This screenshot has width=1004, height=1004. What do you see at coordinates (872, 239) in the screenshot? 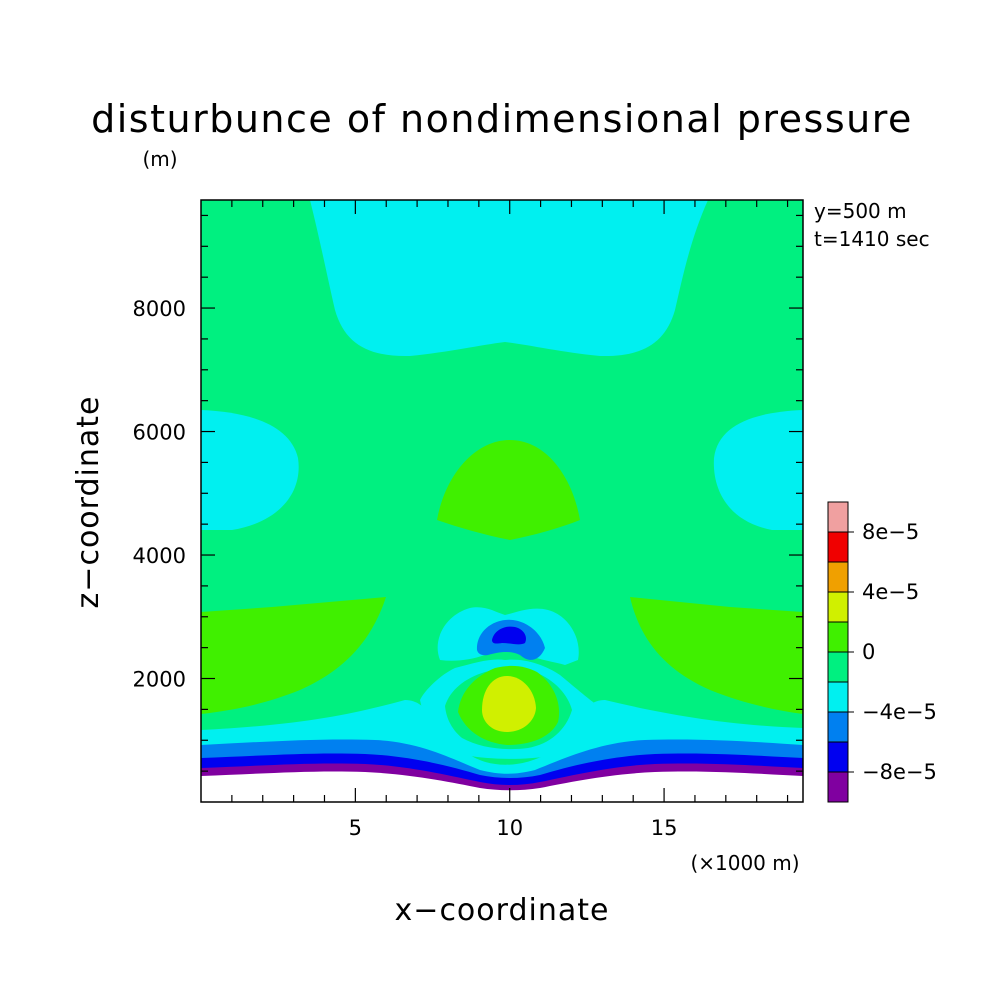
I see `annotation-t: t=1410 sec` at bounding box center [872, 239].